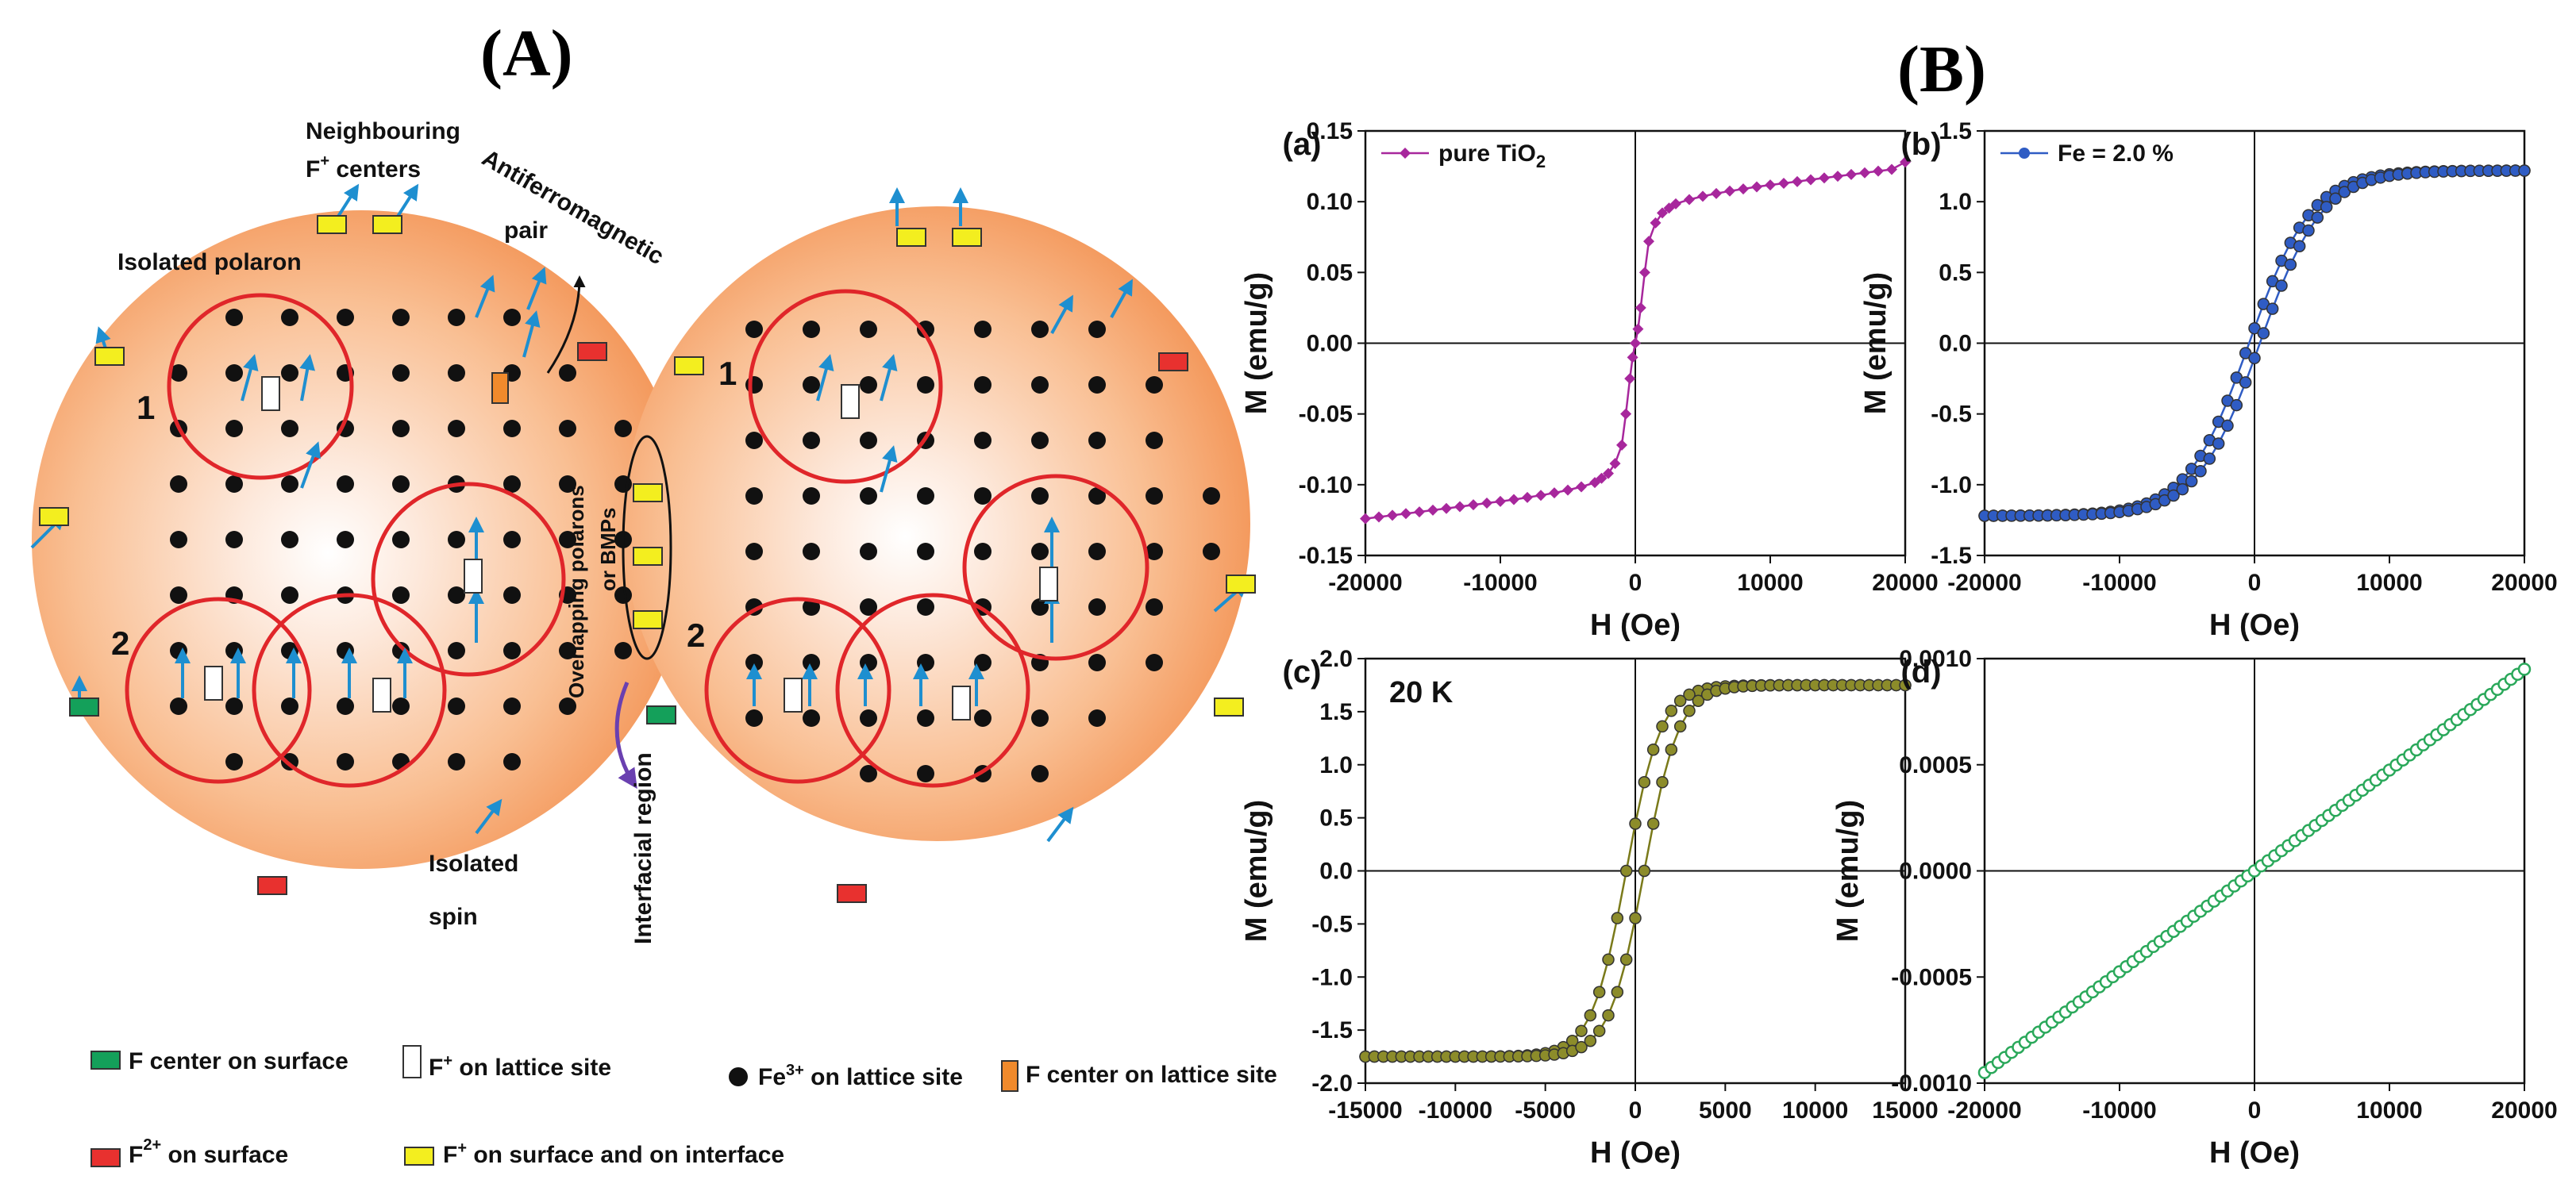  I want to click on y-tick-label: -1.5, so click(1332, 1030).